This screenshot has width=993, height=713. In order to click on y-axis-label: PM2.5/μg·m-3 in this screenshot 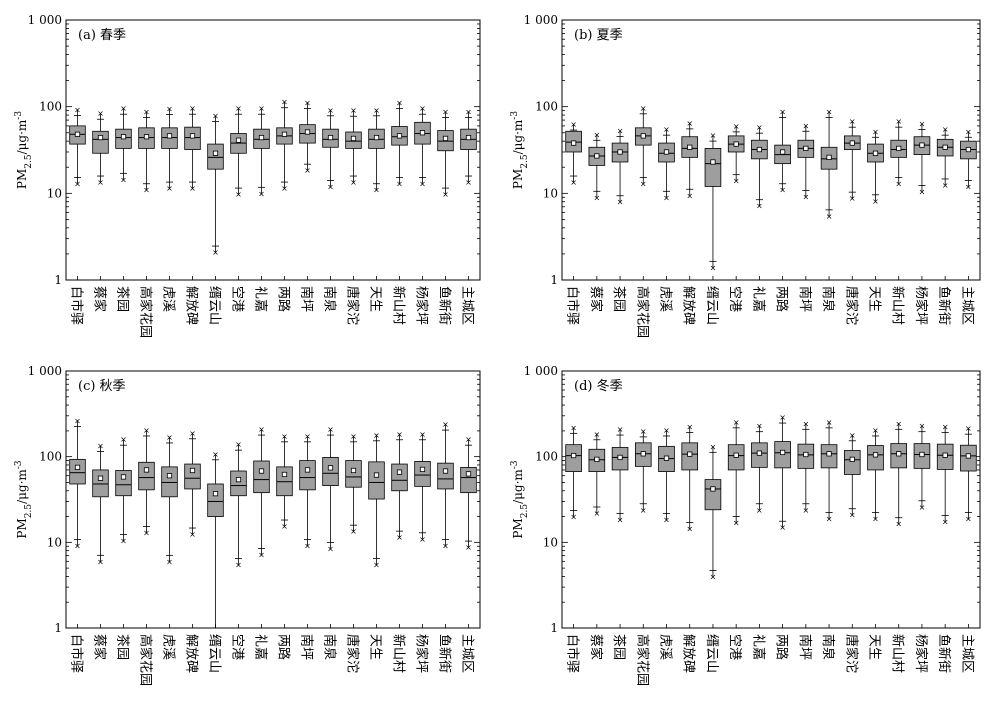, I will do `click(24, 150)`.